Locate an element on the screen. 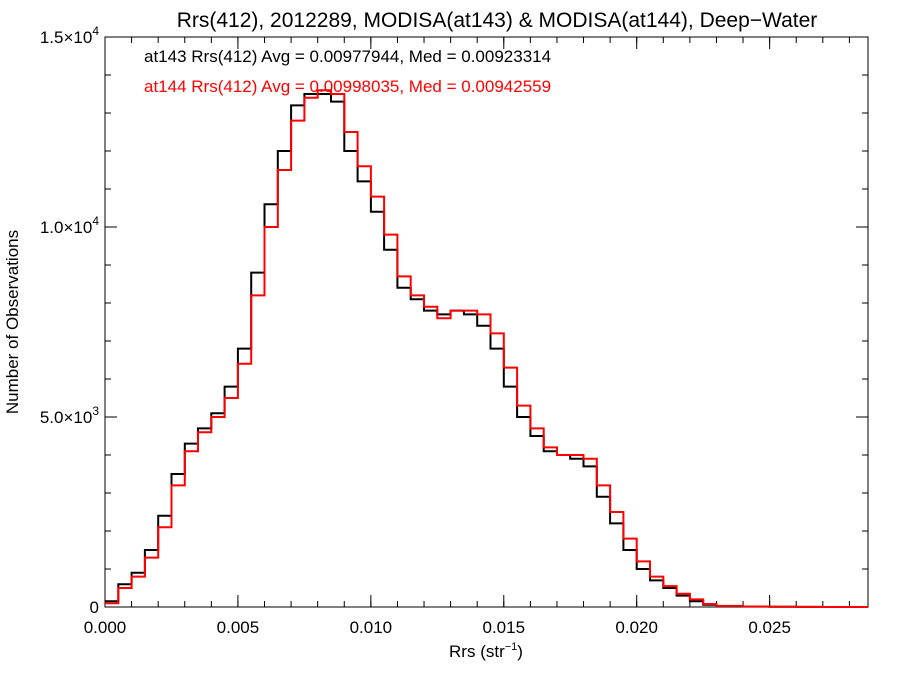 The height and width of the screenshot is (675, 900). x-tick-label: 0.005 is located at coordinates (238, 627).